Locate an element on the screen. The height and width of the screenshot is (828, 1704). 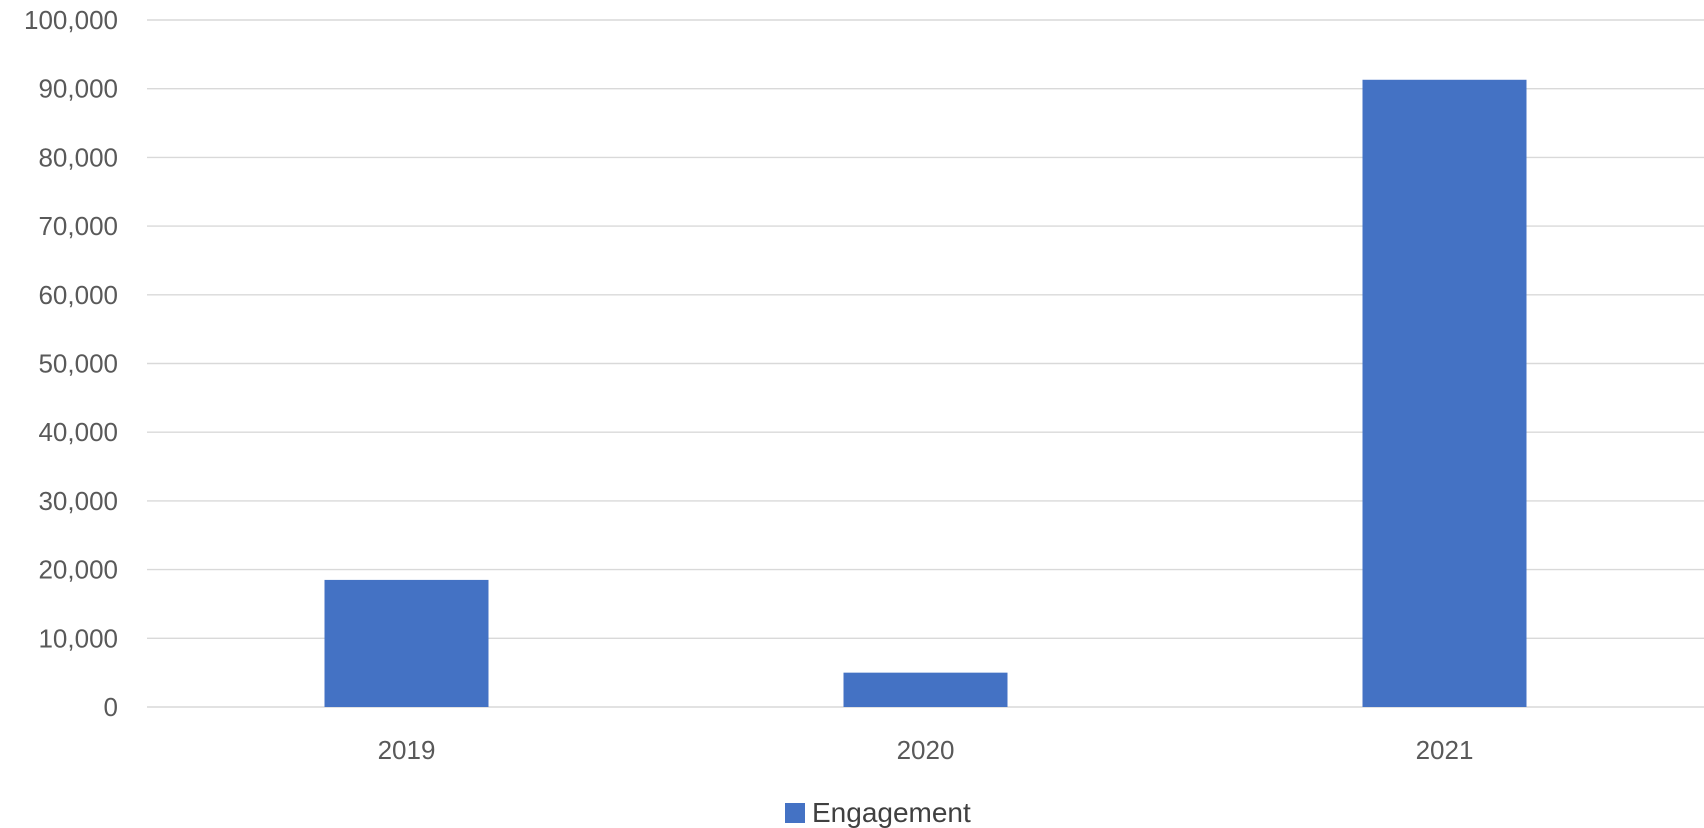
y-tick-label: 100,000 is located at coordinates (71, 20).